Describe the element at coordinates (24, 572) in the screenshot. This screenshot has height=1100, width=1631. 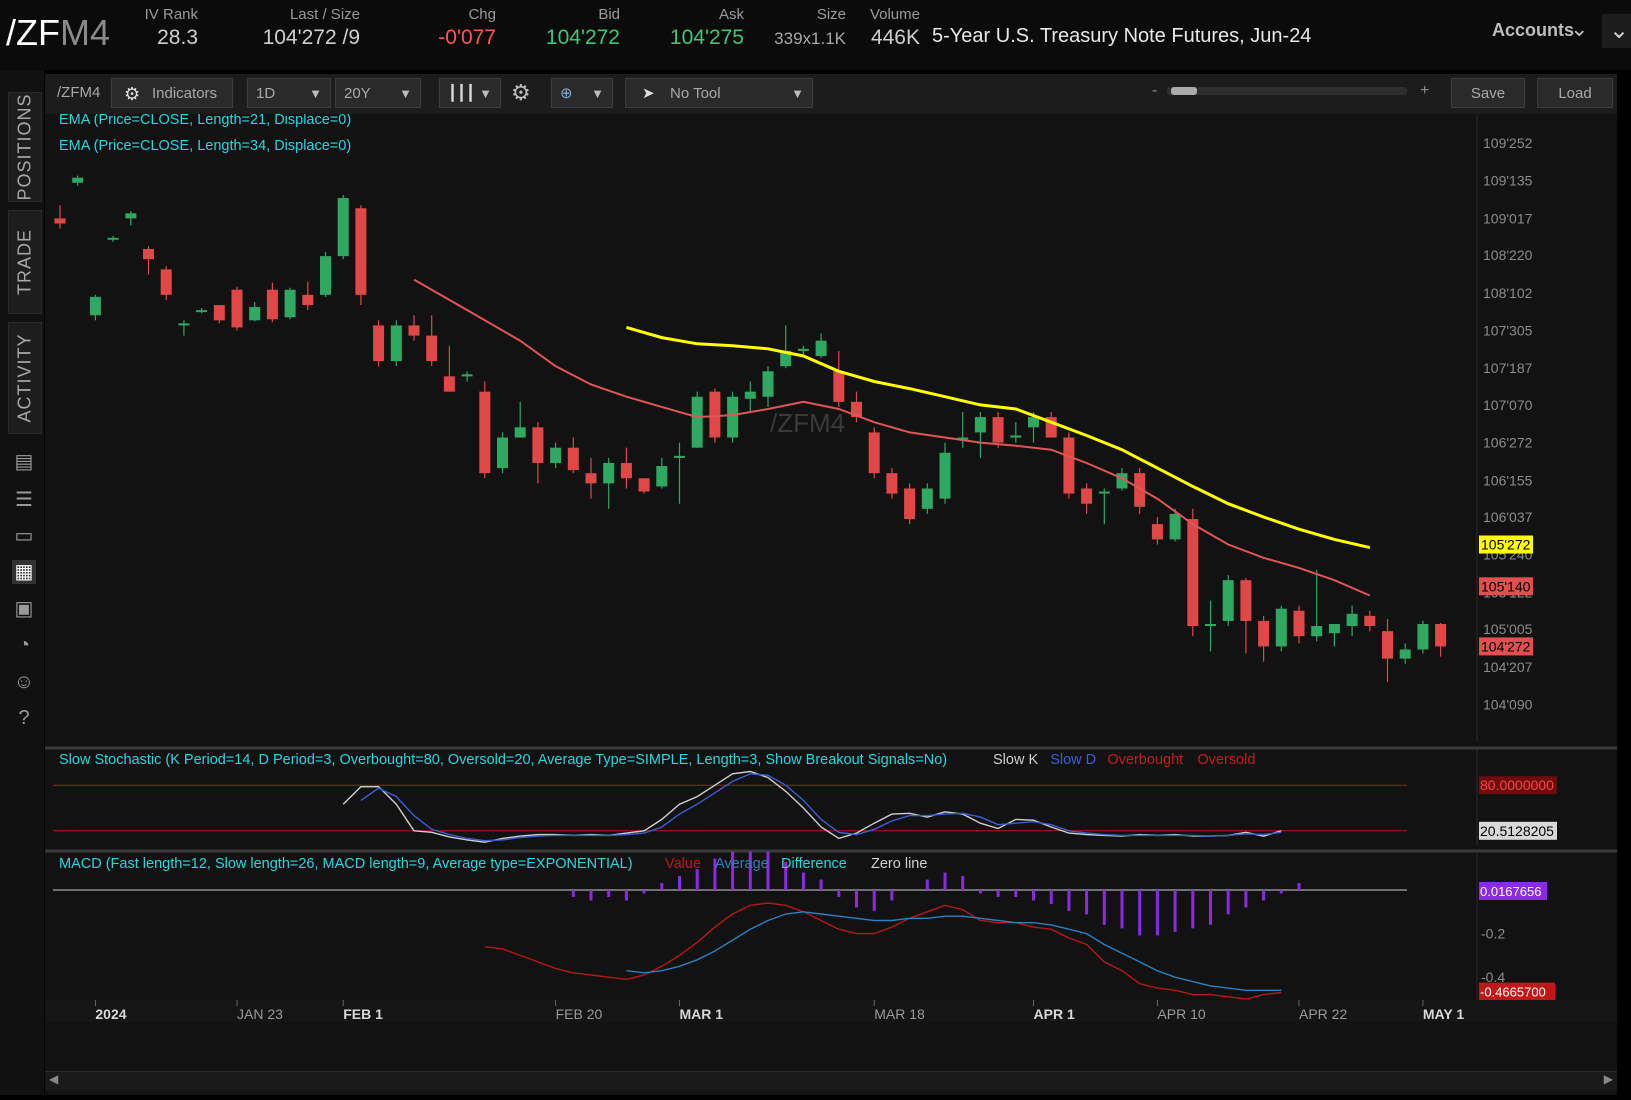
I see `grid-chart-icon: ▦` at that location.